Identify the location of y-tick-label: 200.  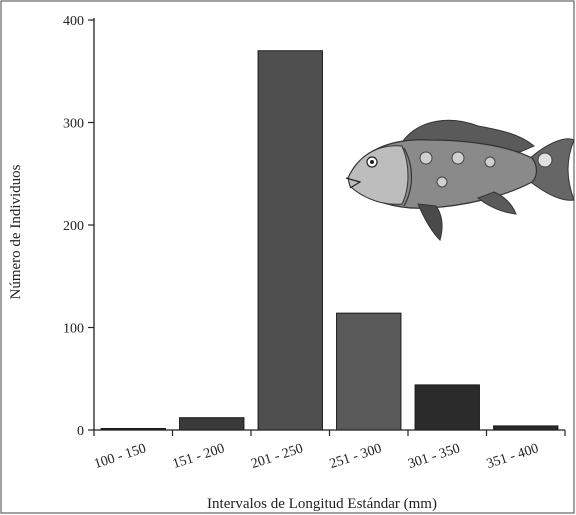
(73, 226).